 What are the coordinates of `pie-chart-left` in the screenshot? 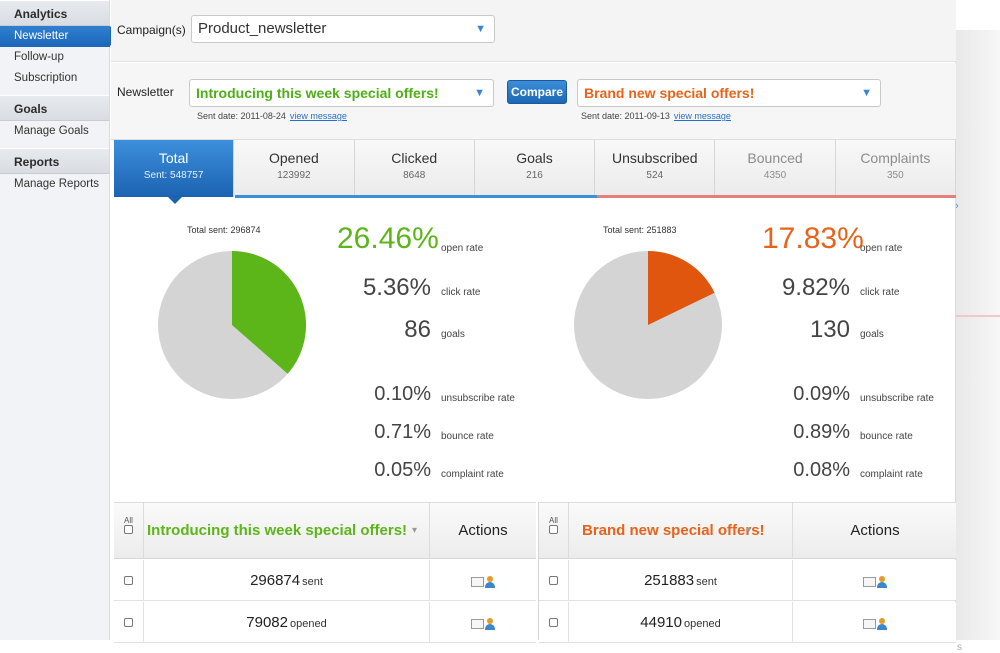 It's located at (232, 325).